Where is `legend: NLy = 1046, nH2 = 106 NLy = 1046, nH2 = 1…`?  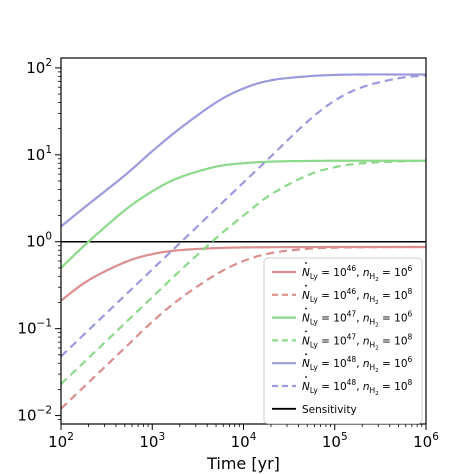 legend: NLy = 1046, nH2 = 106 NLy = 1046, nH2 = 1… is located at coordinates (343, 341).